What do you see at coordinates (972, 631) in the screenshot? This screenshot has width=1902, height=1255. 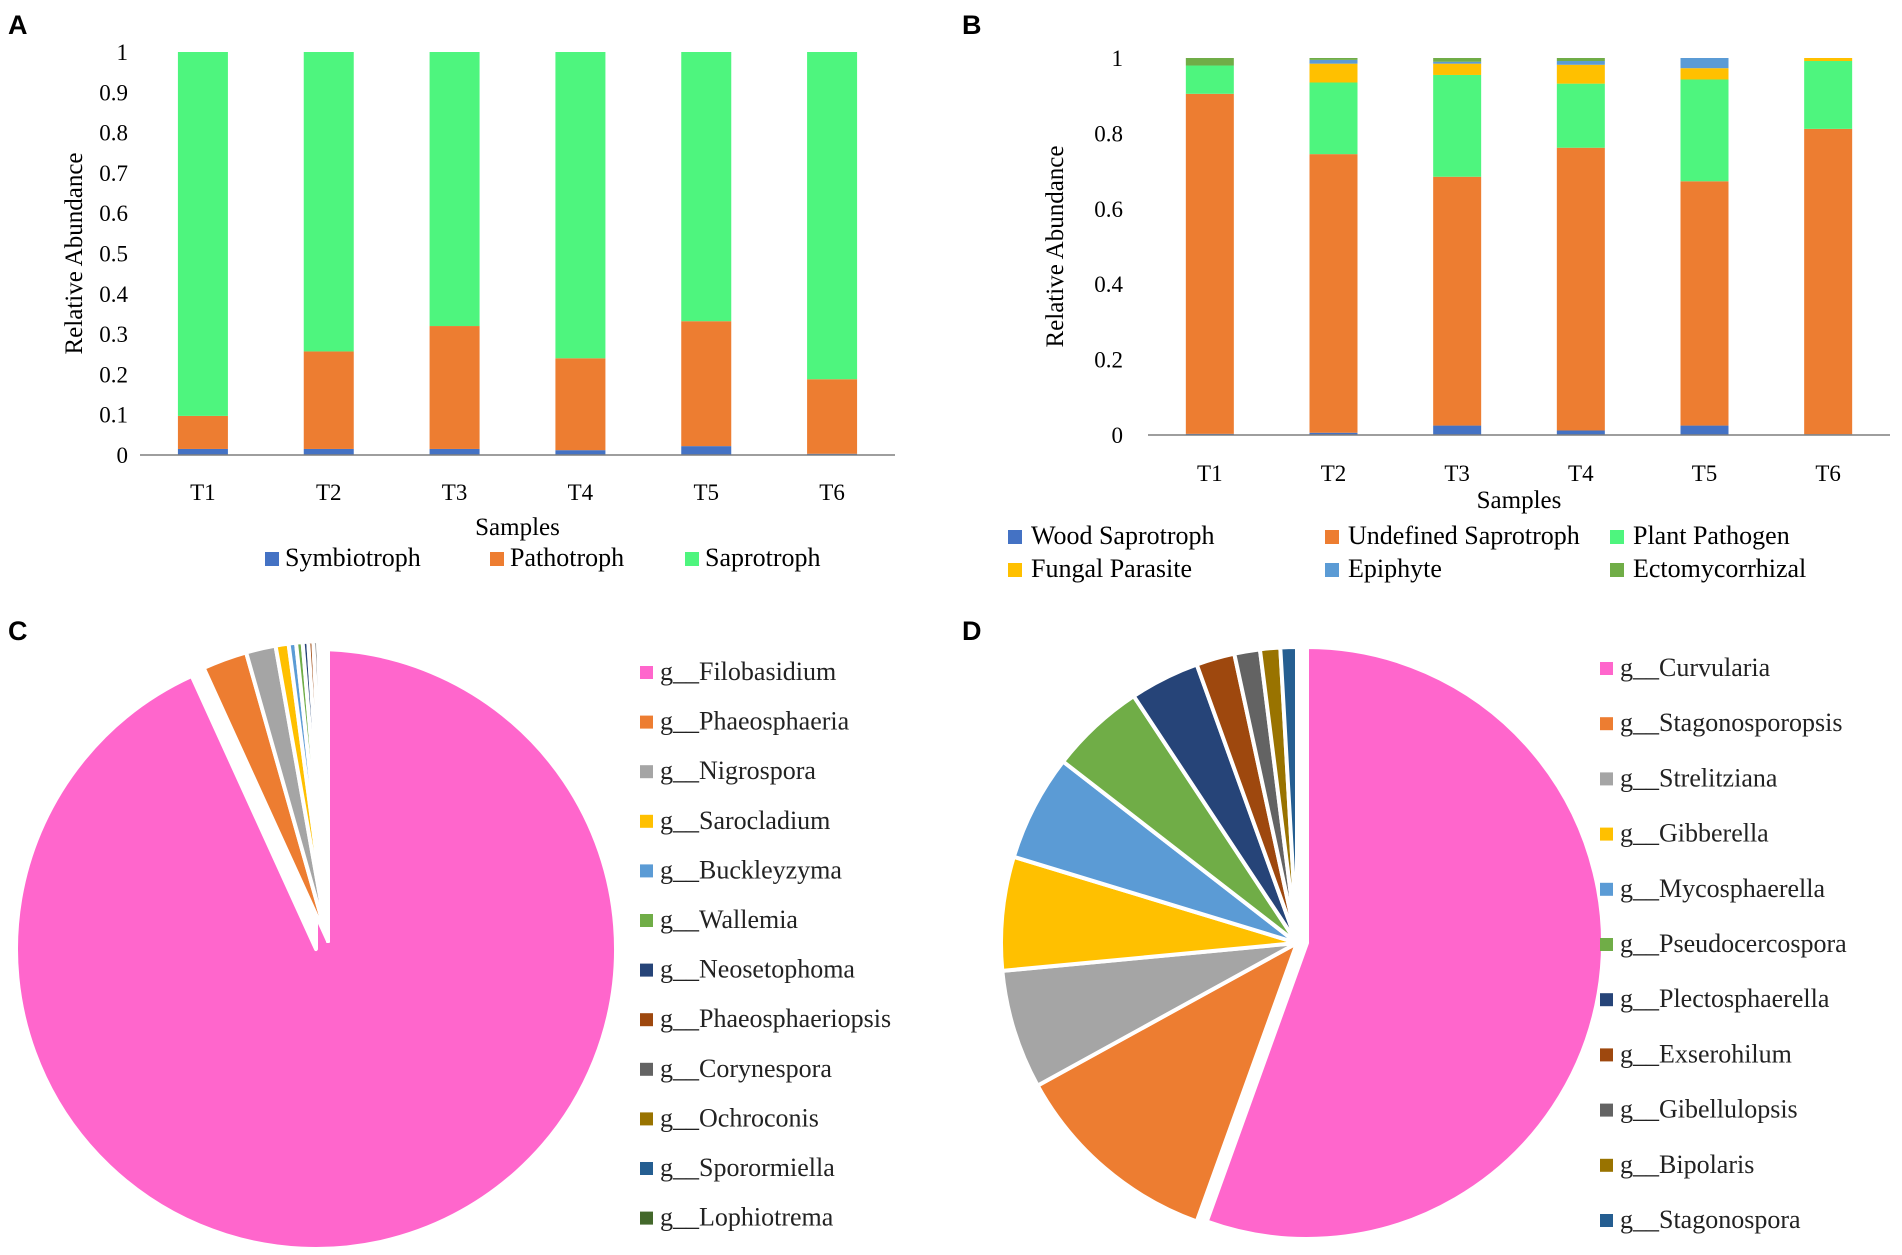 I see `panel-label-d: D` at bounding box center [972, 631].